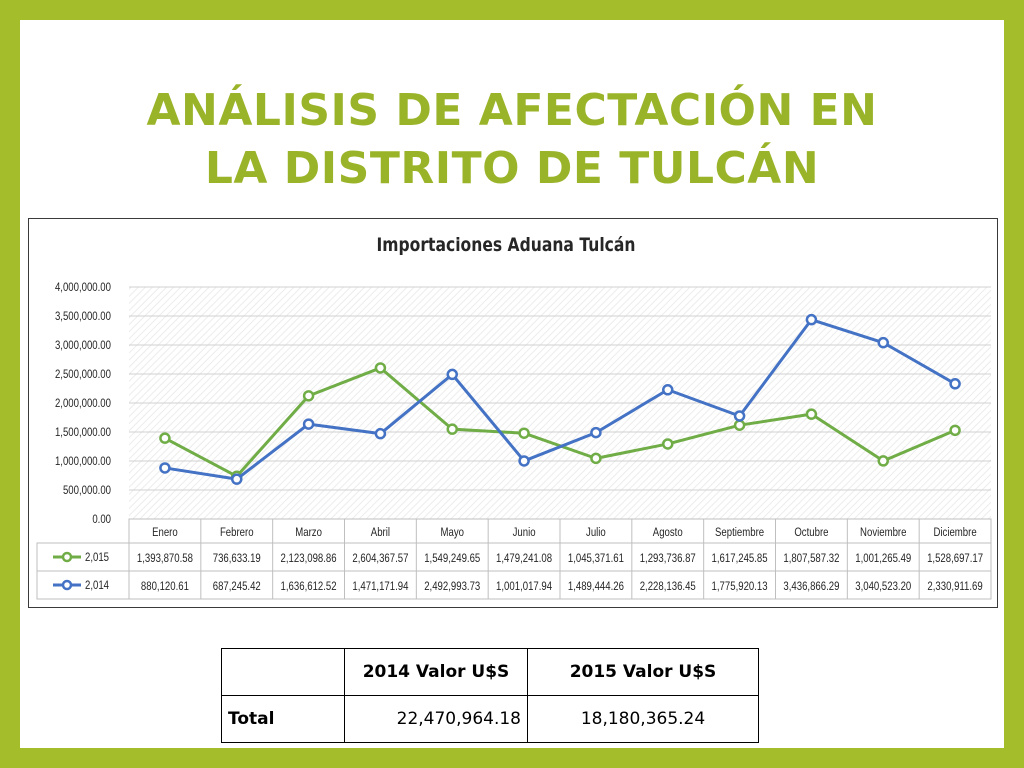  What do you see at coordinates (308, 532) in the screenshot?
I see `x-category-label: Marzo` at bounding box center [308, 532].